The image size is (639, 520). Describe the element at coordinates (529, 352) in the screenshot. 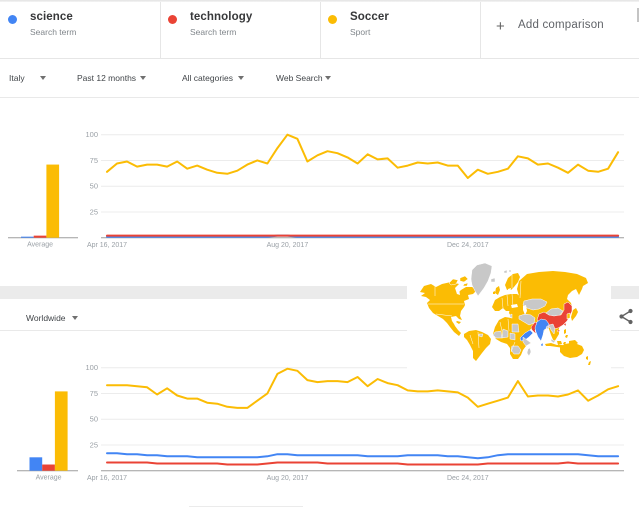

I see `map-region-madagascar` at that location.